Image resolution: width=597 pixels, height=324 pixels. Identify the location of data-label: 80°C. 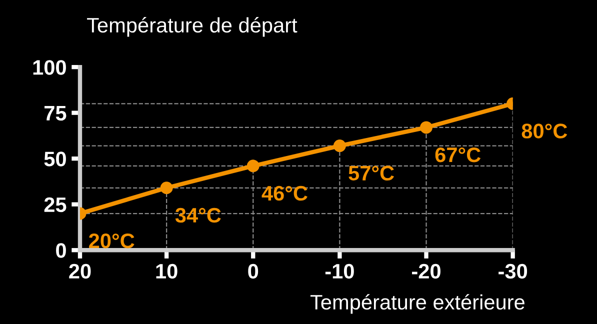
(545, 131).